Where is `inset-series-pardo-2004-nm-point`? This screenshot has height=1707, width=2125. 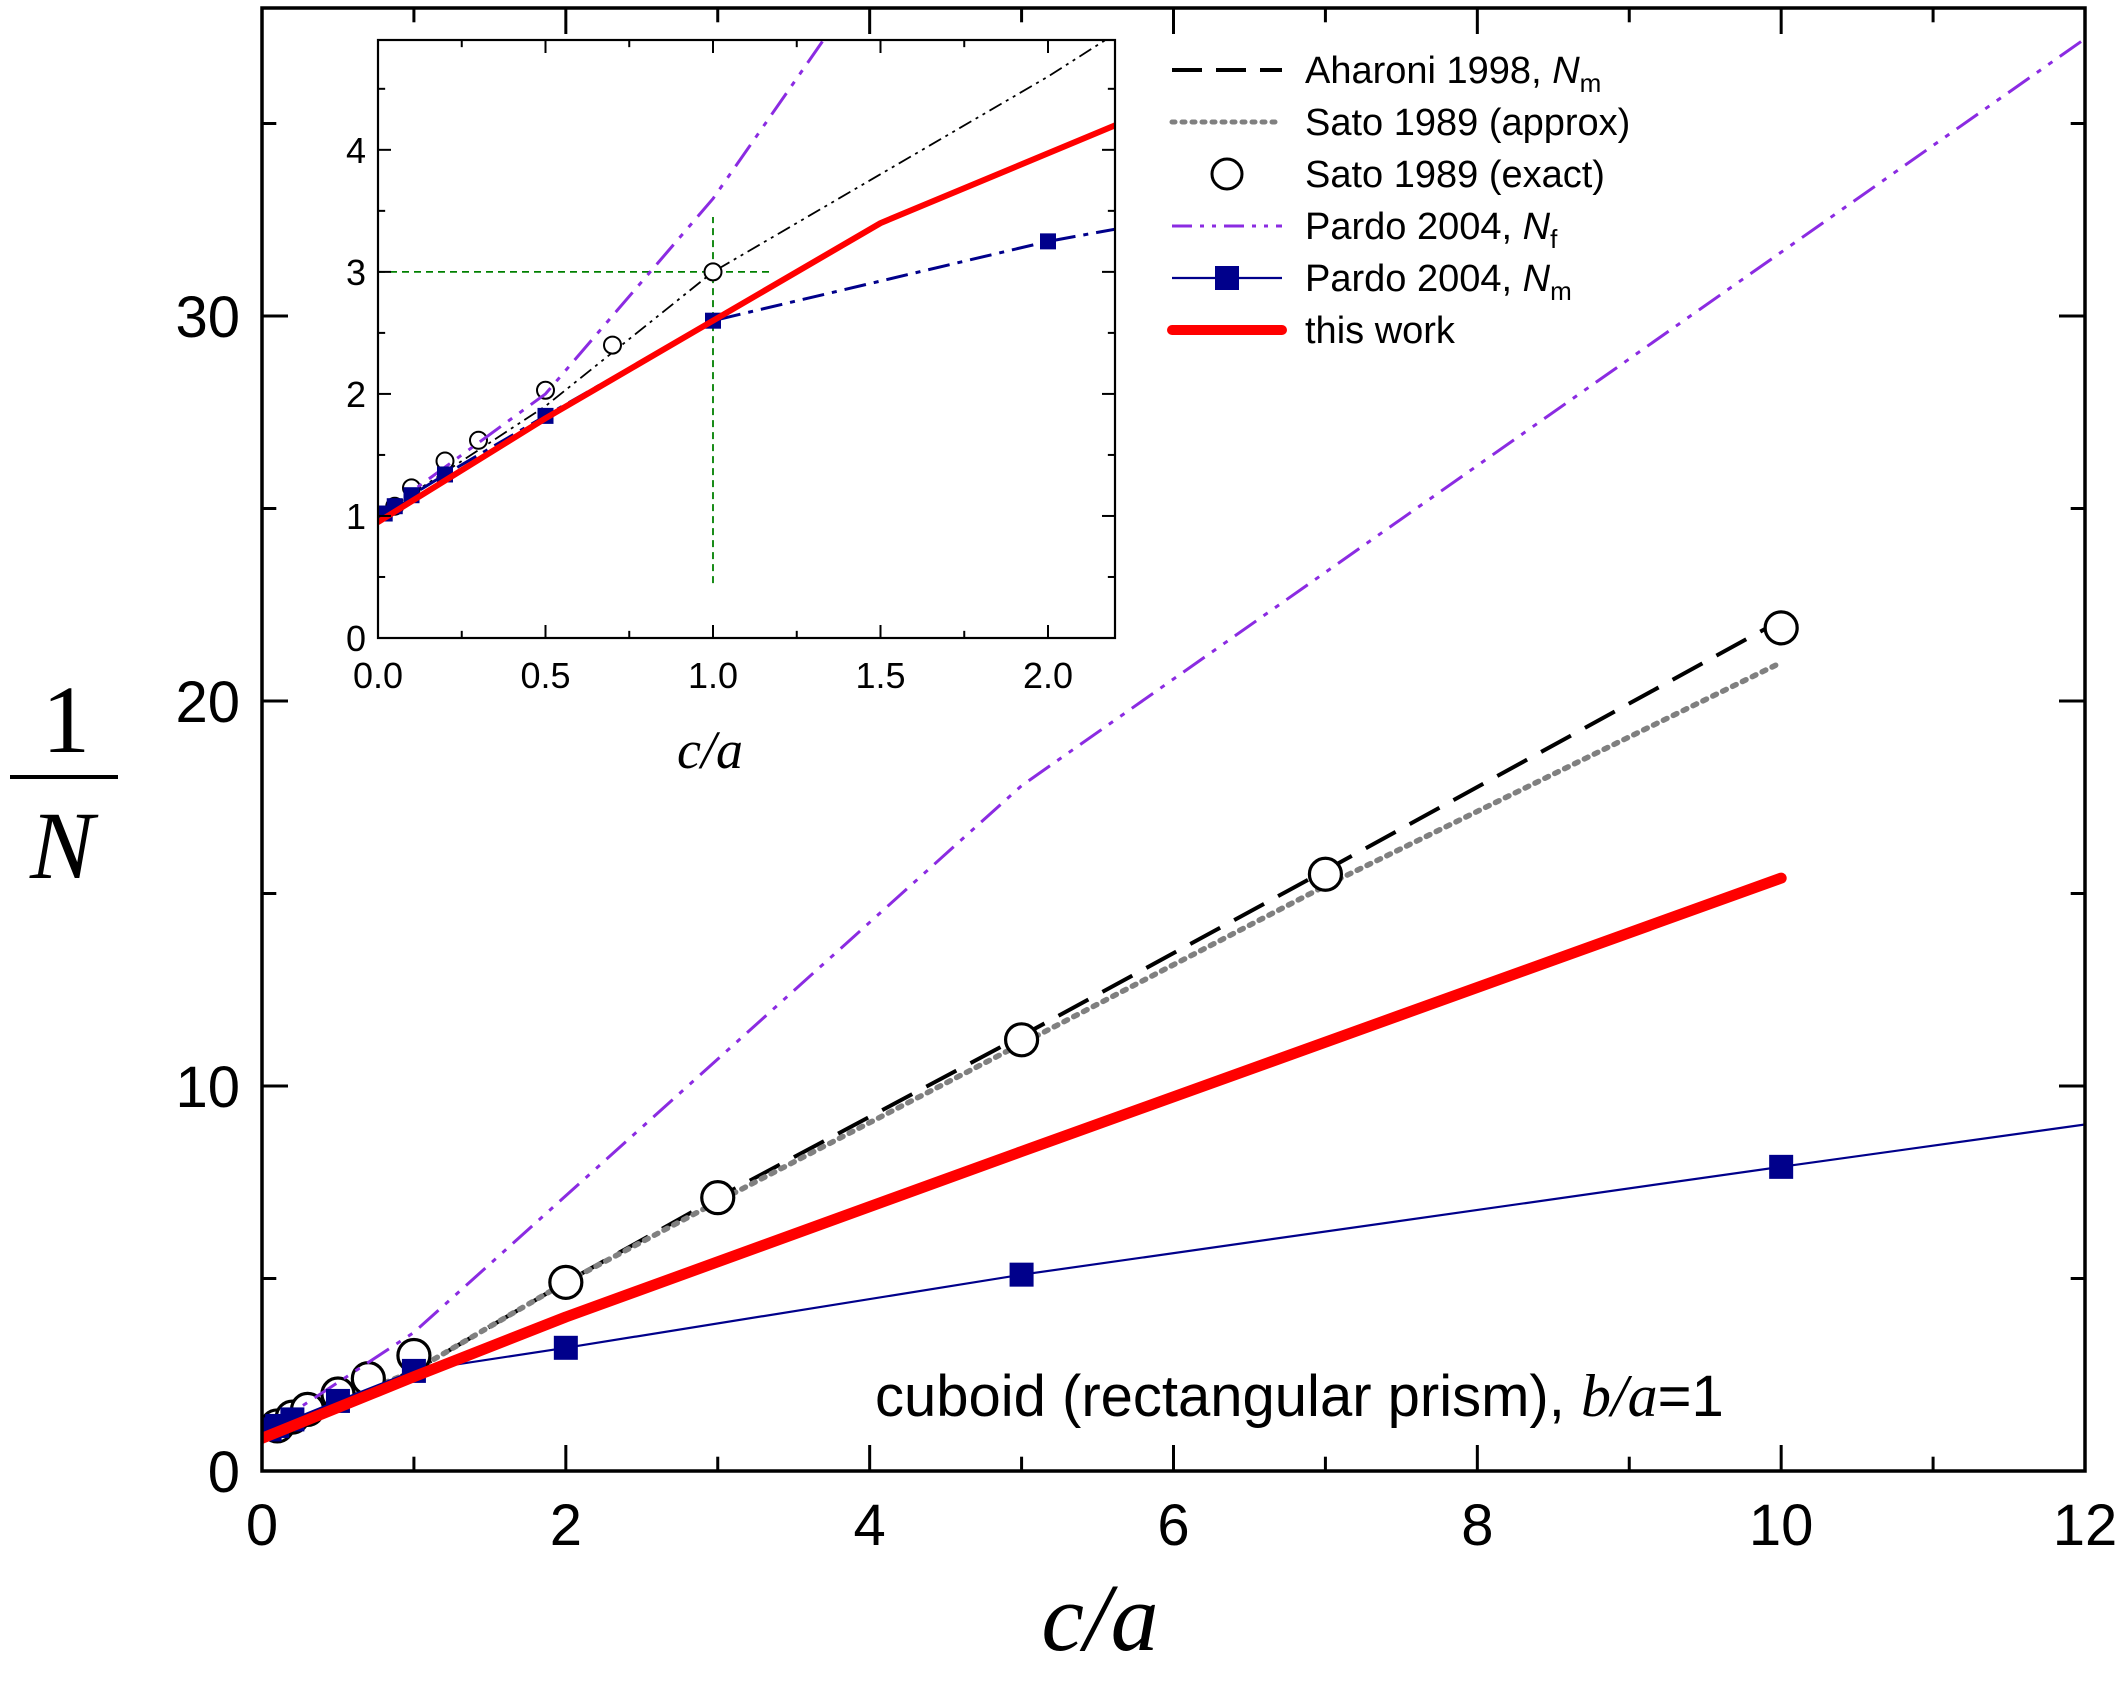
inset-series-pardo-2004-nm-point is located at coordinates (1048, 241).